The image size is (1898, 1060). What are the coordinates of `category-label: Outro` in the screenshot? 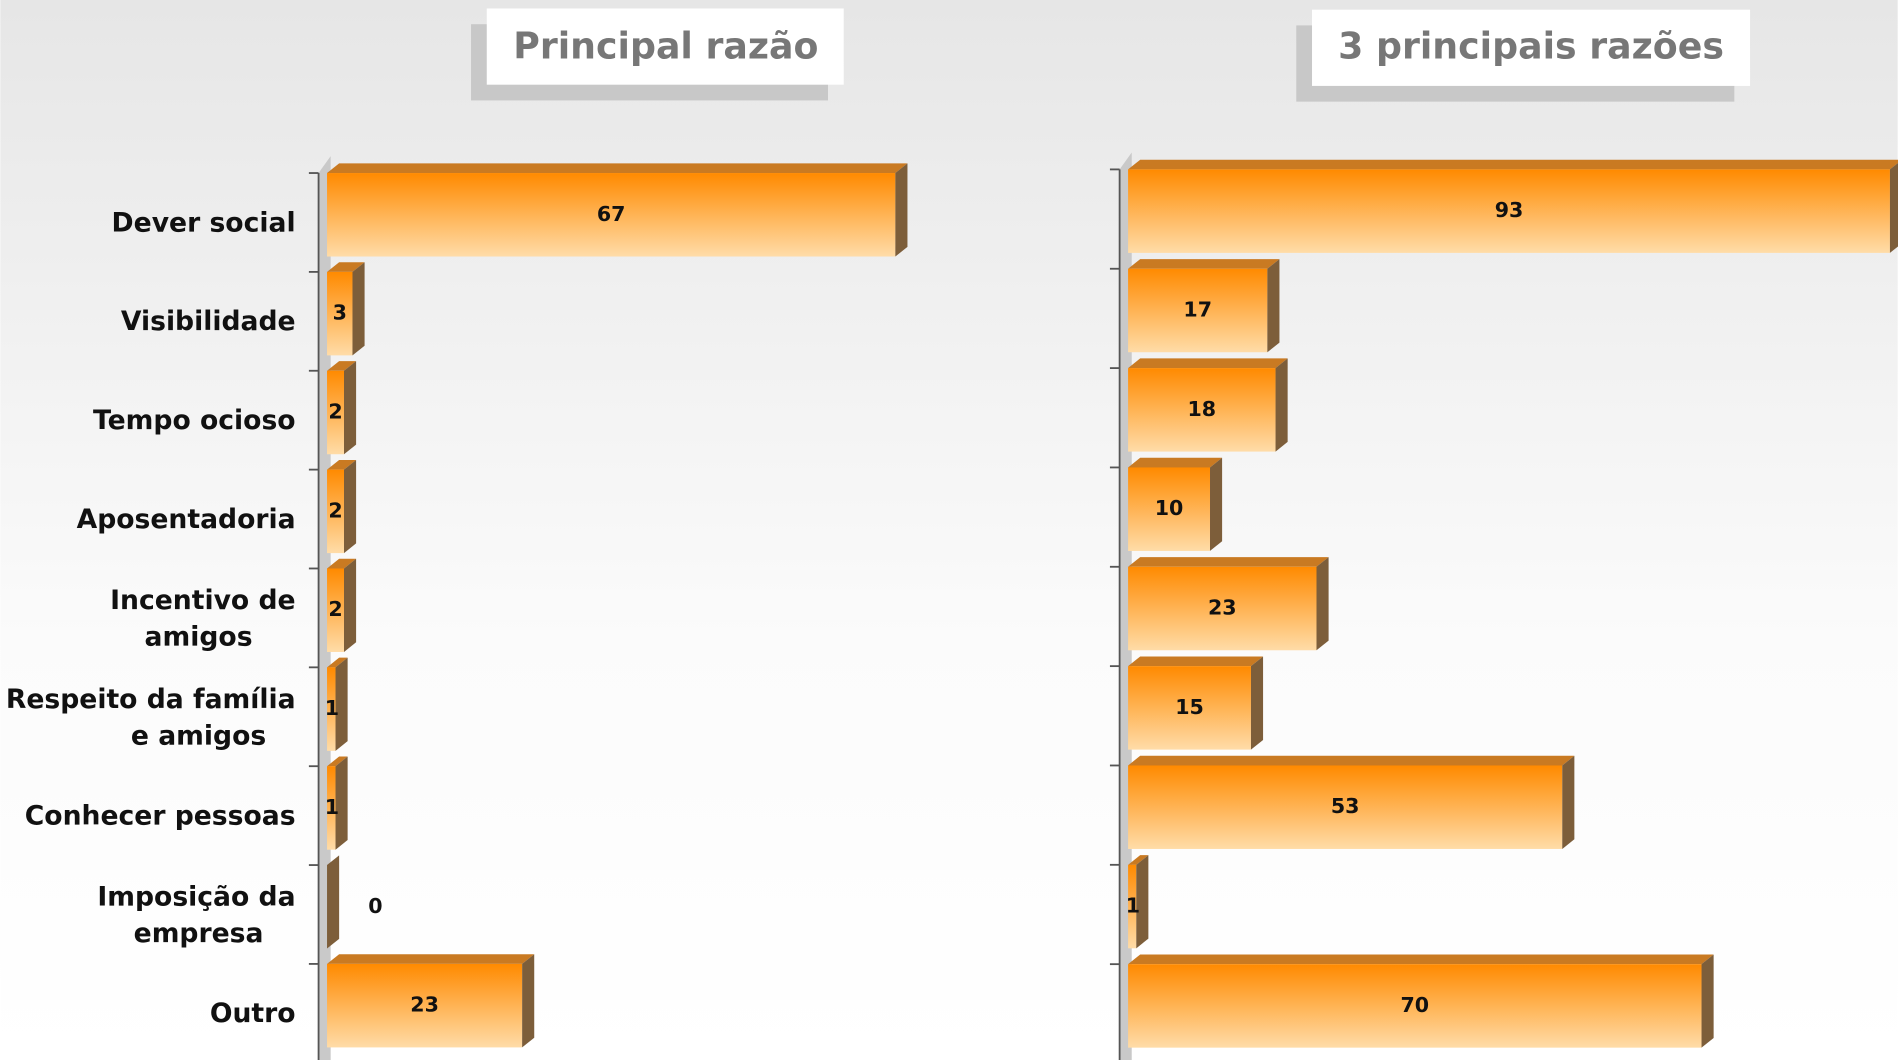 It's located at (253, 1013).